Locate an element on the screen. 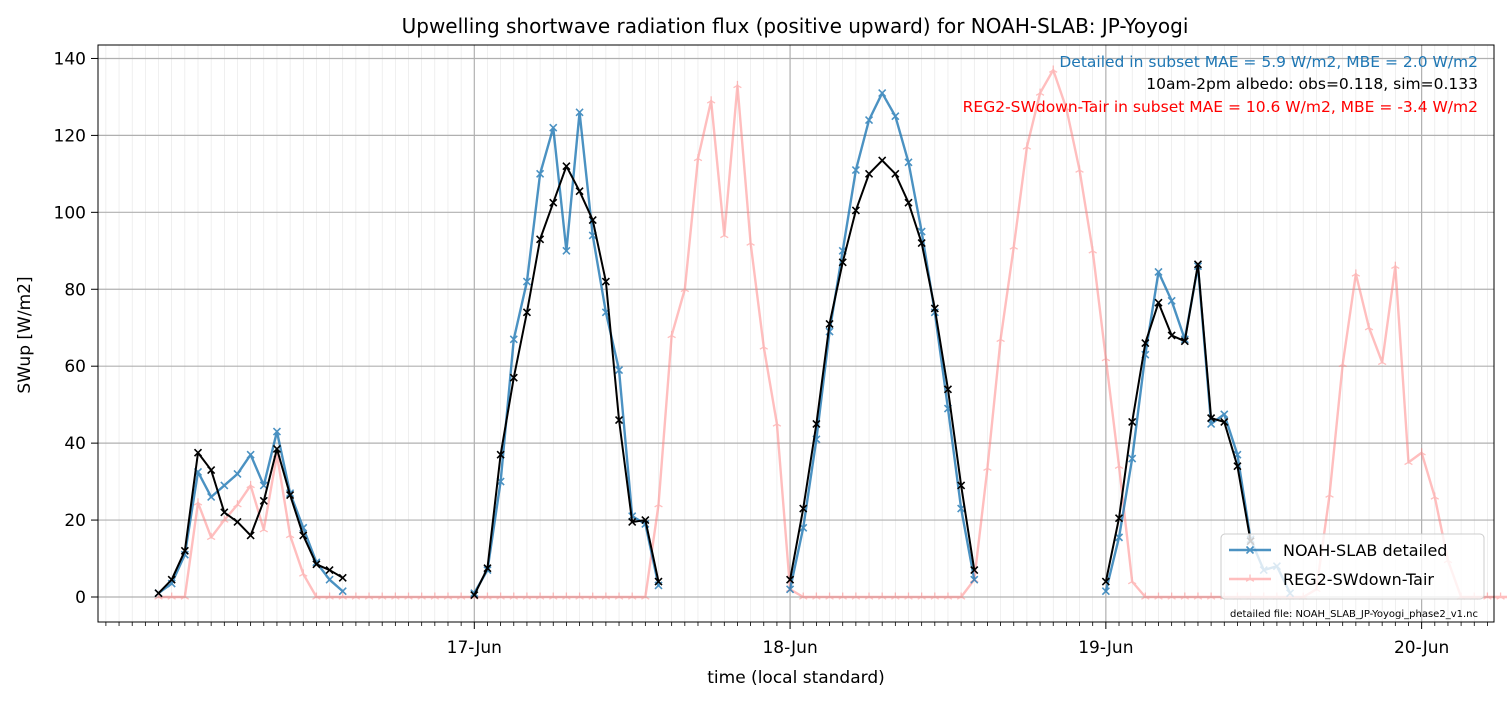  legend-box is located at coordinates (1352, 566).